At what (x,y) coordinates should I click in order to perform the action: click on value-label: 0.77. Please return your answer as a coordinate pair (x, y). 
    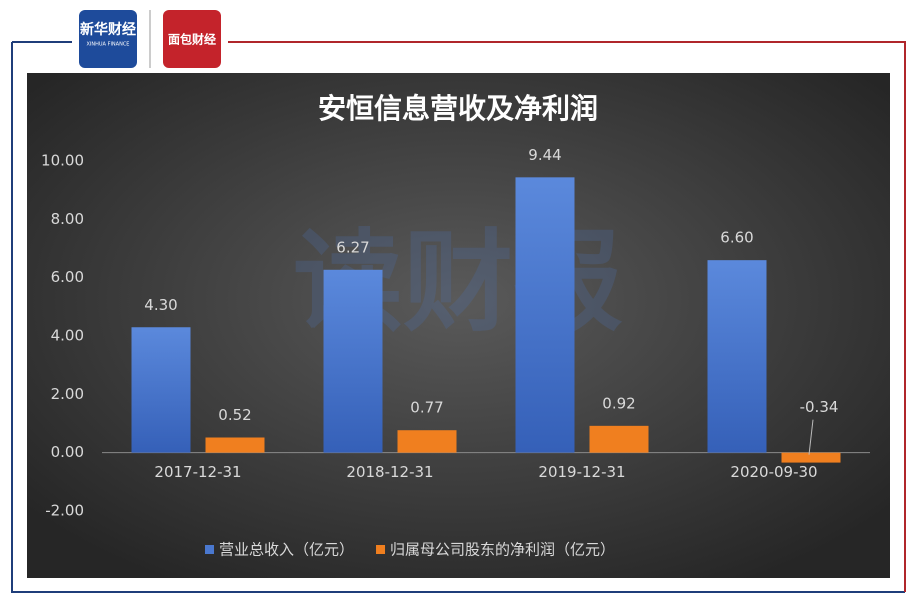
    Looking at the image, I should click on (426, 408).